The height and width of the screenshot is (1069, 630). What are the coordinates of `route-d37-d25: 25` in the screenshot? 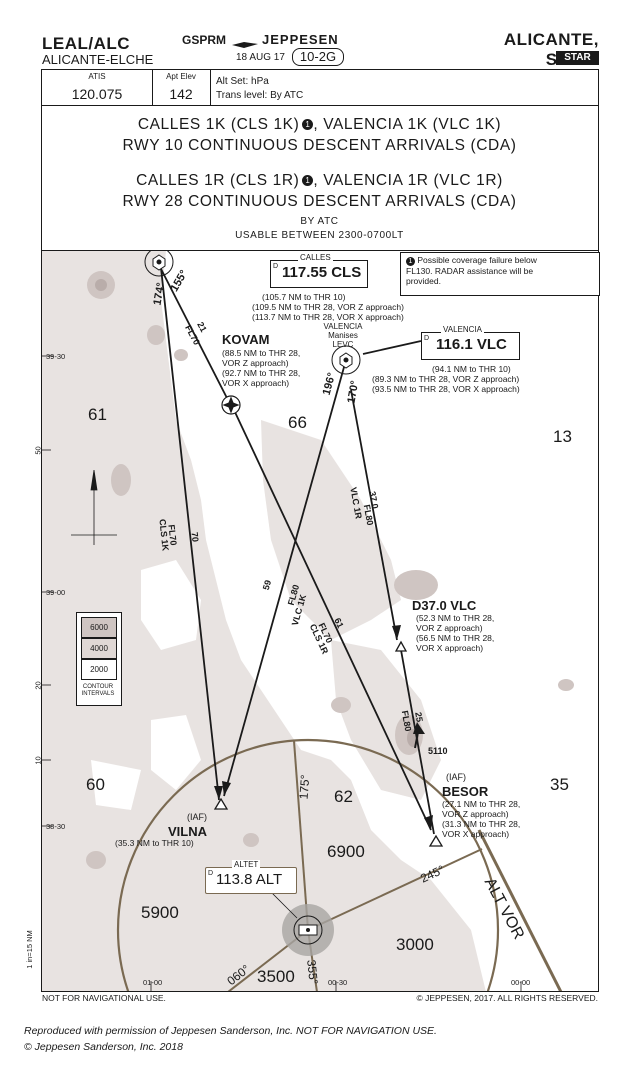 It's located at (419, 717).